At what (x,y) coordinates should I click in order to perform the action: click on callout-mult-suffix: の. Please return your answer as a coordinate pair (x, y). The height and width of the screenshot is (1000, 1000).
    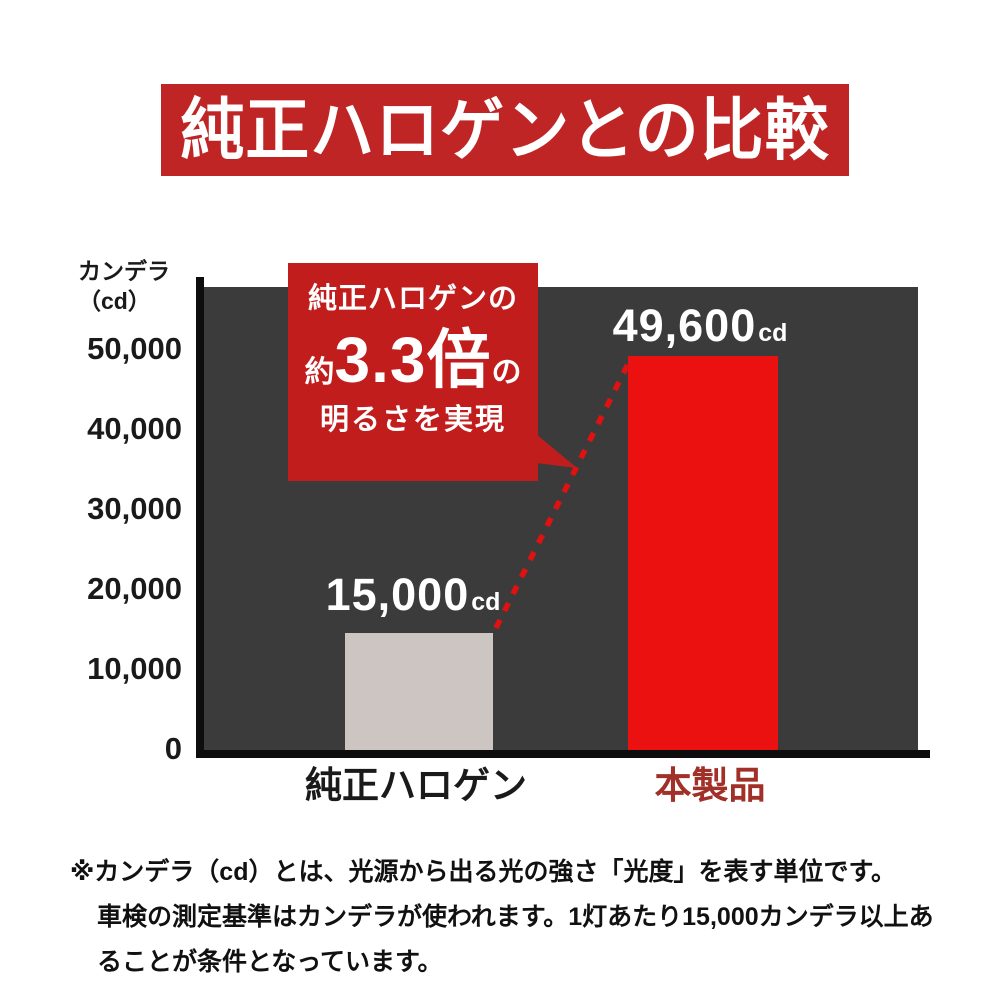
    Looking at the image, I should click on (506, 372).